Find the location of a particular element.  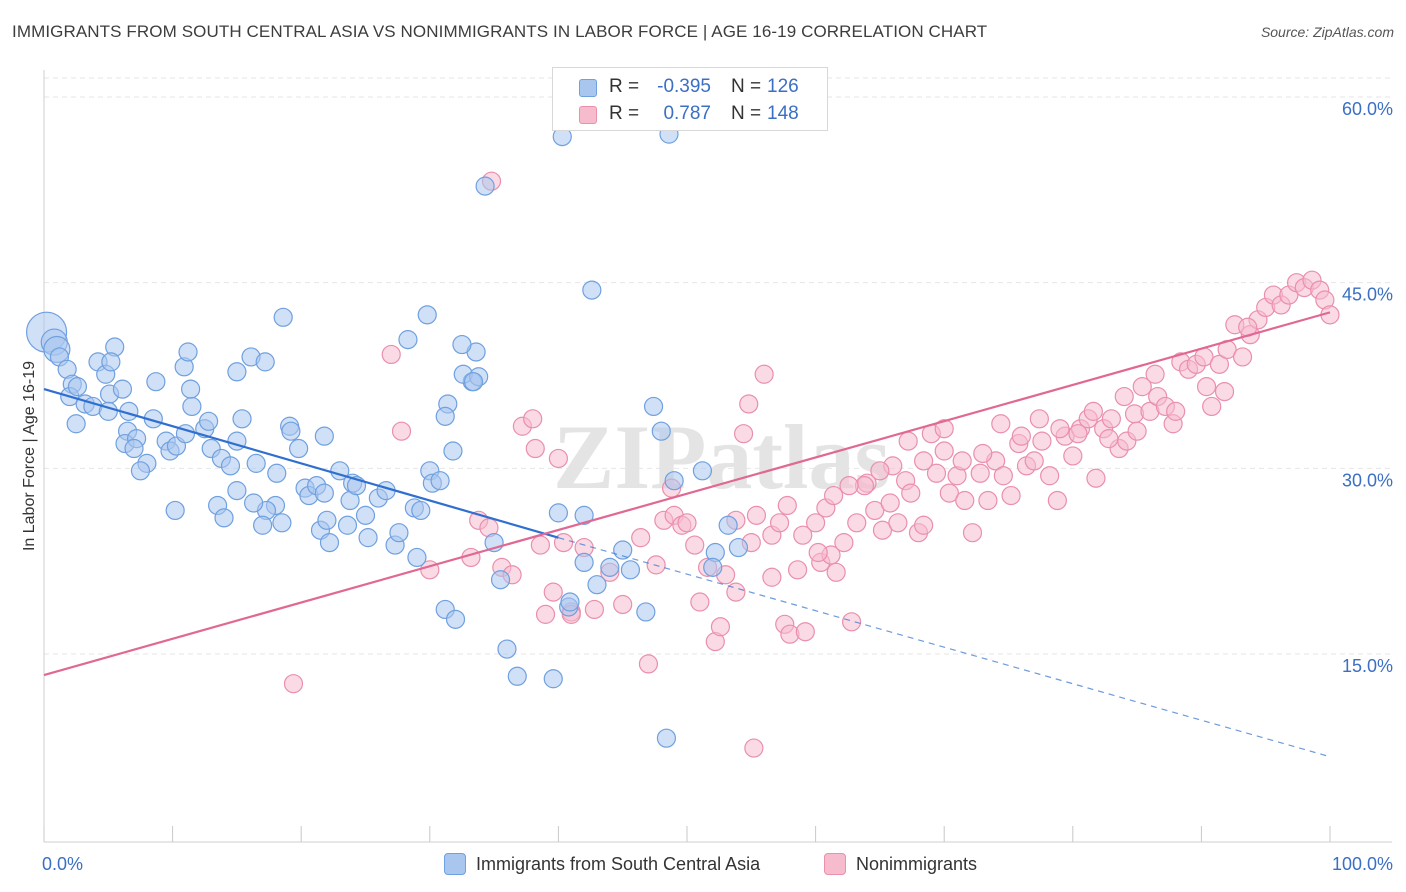

legend-n-label: N = is located at coordinates (746, 86).